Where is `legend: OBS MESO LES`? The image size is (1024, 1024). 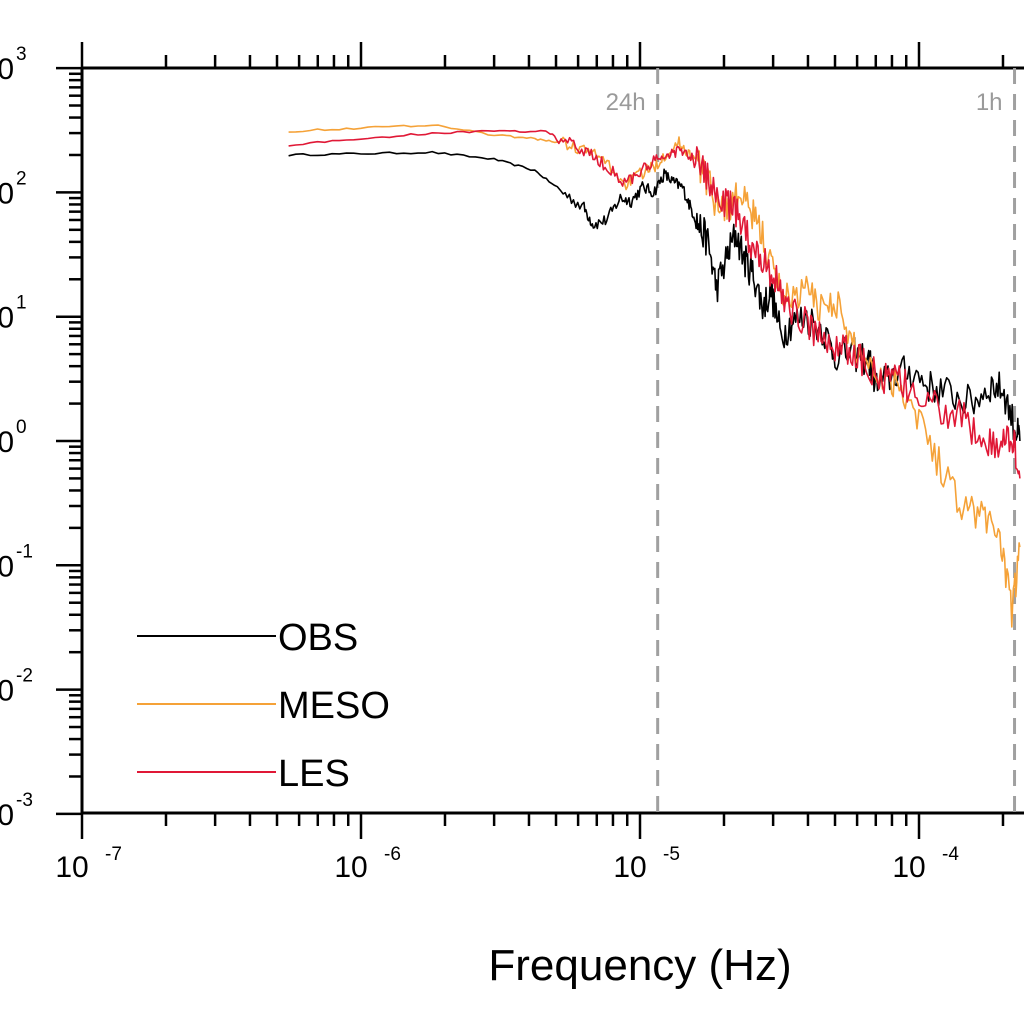
legend: OBS MESO LES is located at coordinates (263, 706).